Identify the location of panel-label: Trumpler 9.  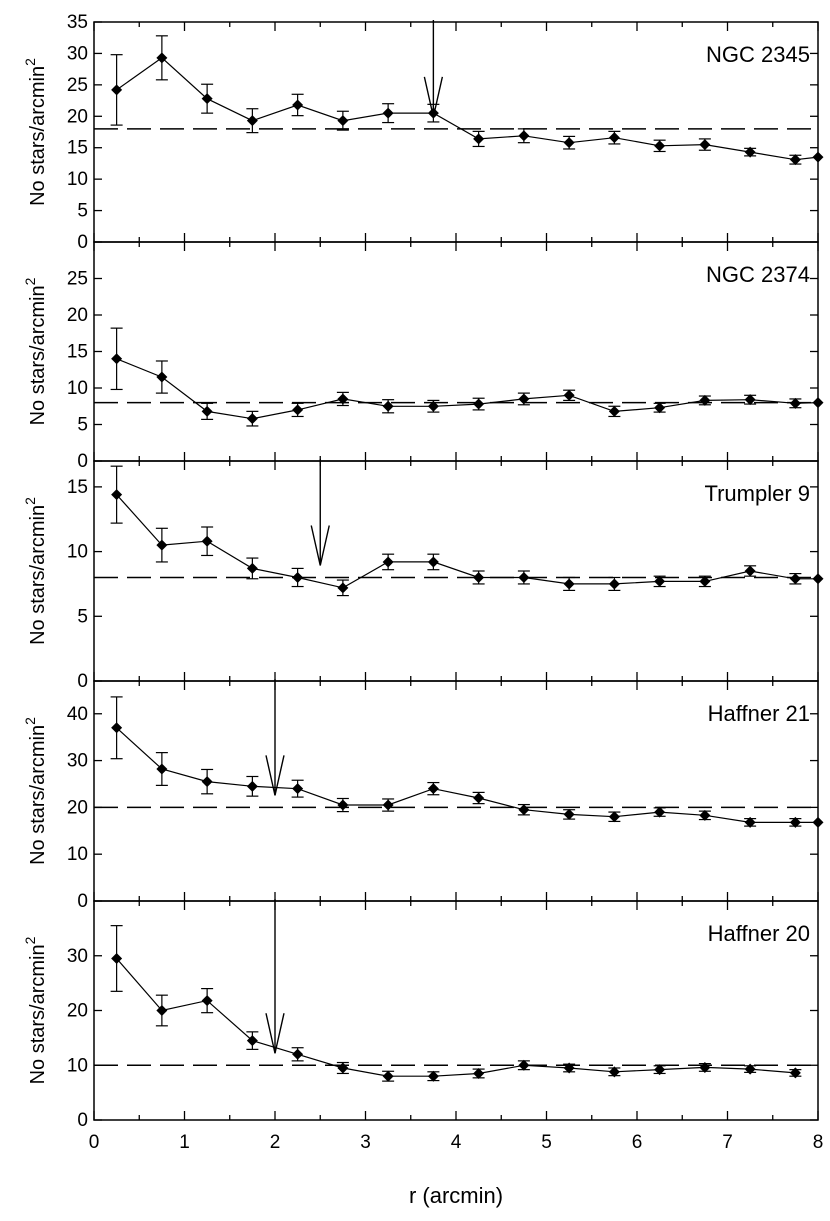
(757, 493).